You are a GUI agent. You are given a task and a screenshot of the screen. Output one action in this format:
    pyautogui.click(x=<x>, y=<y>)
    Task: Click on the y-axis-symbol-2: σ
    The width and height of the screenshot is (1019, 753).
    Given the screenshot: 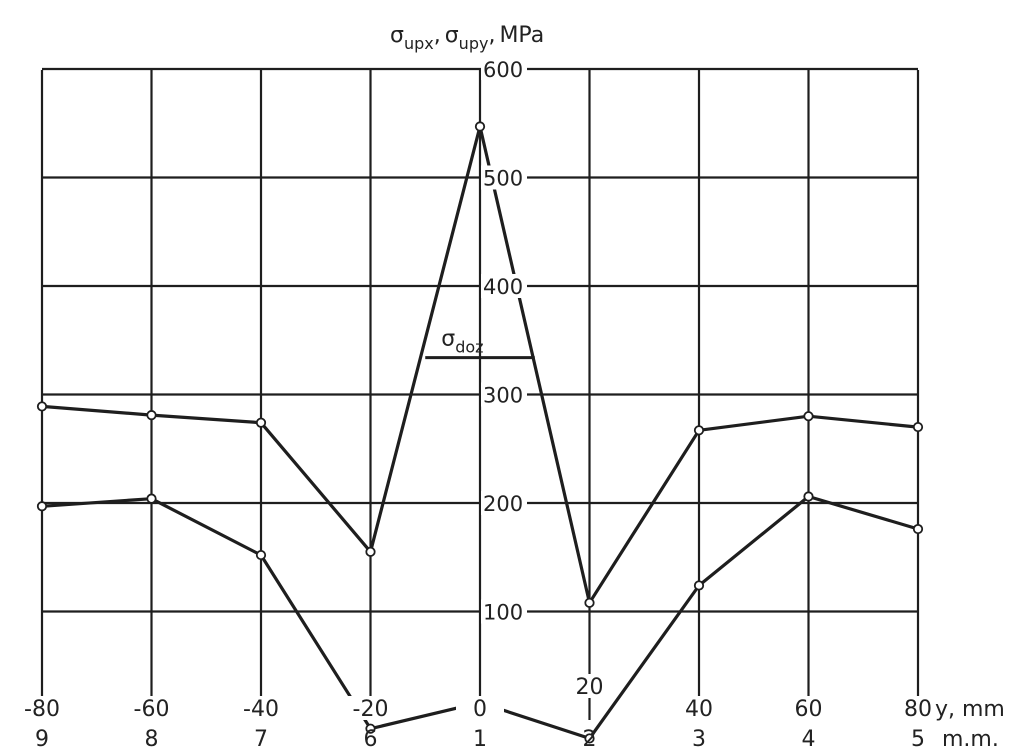 What is the action you would take?
    pyautogui.click(x=452, y=35)
    